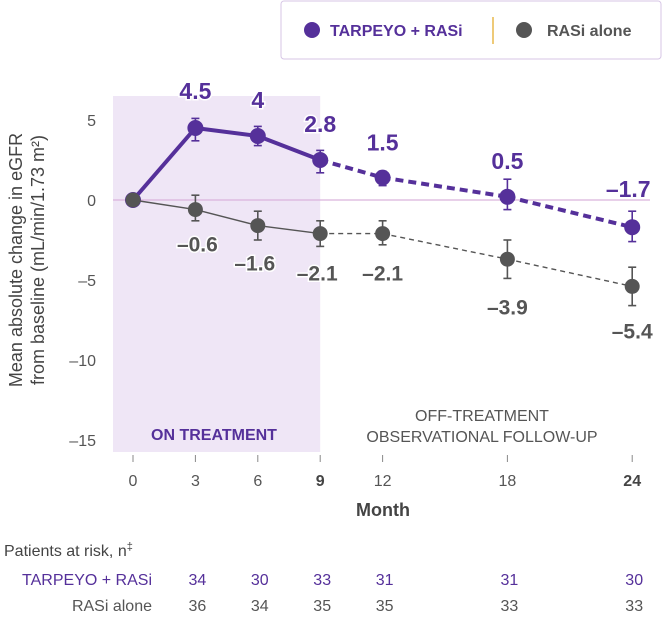 This screenshot has height=619, width=663. I want to click on risk-row-label-rasi: RASi alone, so click(112, 606).